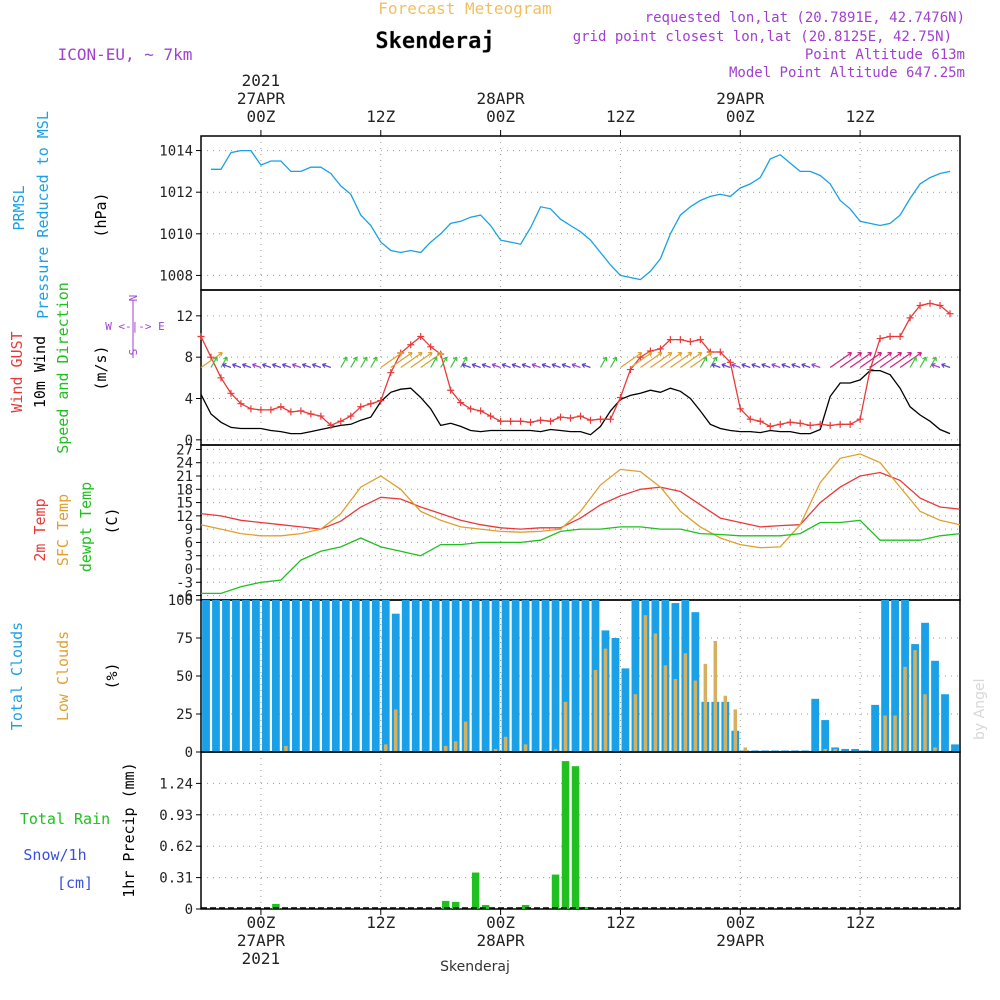  I want to click on wind-label-3: Speed and Direction, so click(63, 368).